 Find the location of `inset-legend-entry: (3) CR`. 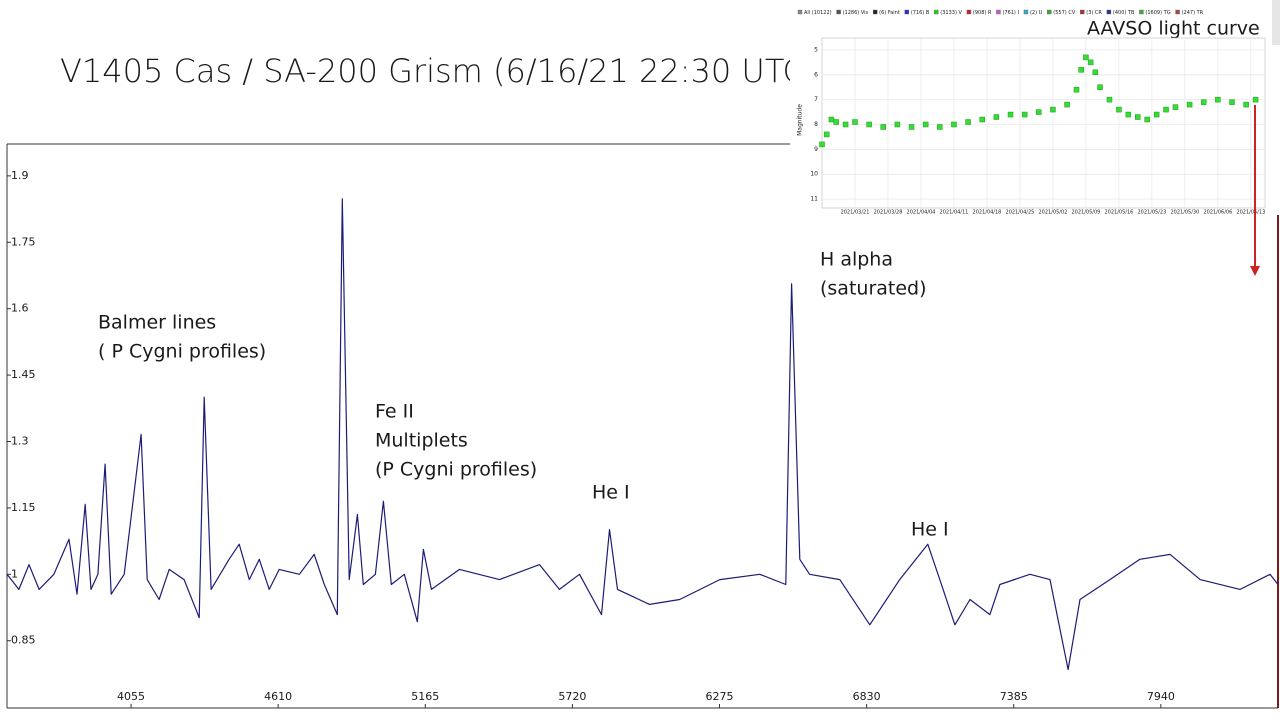

inset-legend-entry: (3) CR is located at coordinates (1094, 13).